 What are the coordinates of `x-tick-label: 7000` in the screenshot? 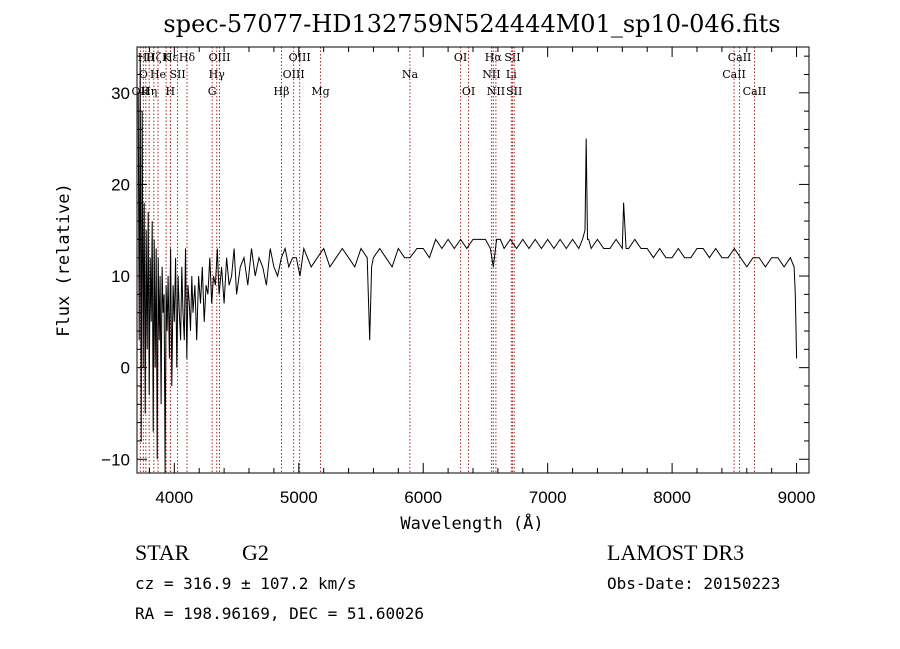 It's located at (548, 497).